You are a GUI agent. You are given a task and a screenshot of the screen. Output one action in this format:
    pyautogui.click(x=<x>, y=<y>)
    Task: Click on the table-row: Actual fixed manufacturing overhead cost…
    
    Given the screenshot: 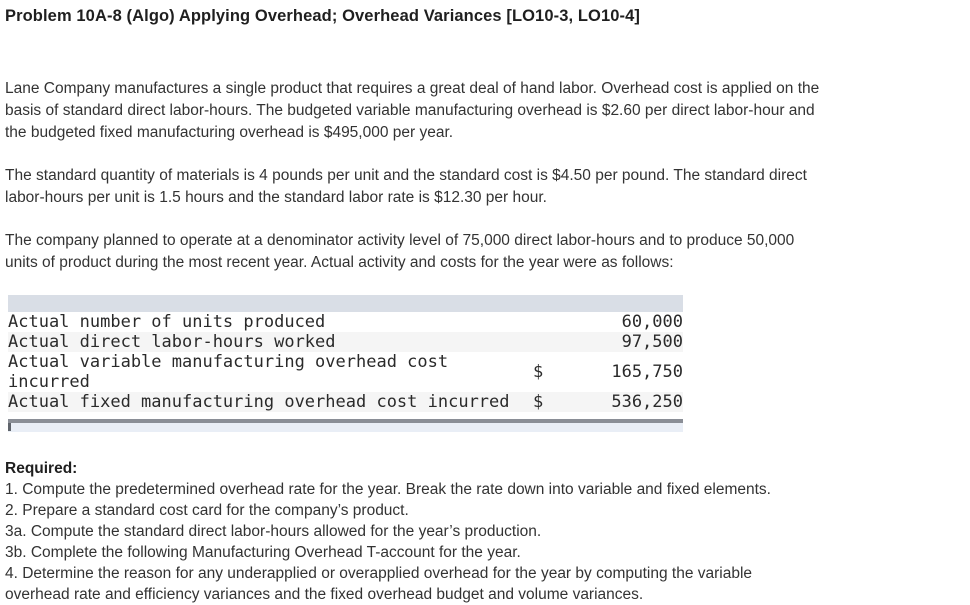 What is the action you would take?
    pyautogui.click(x=345, y=402)
    